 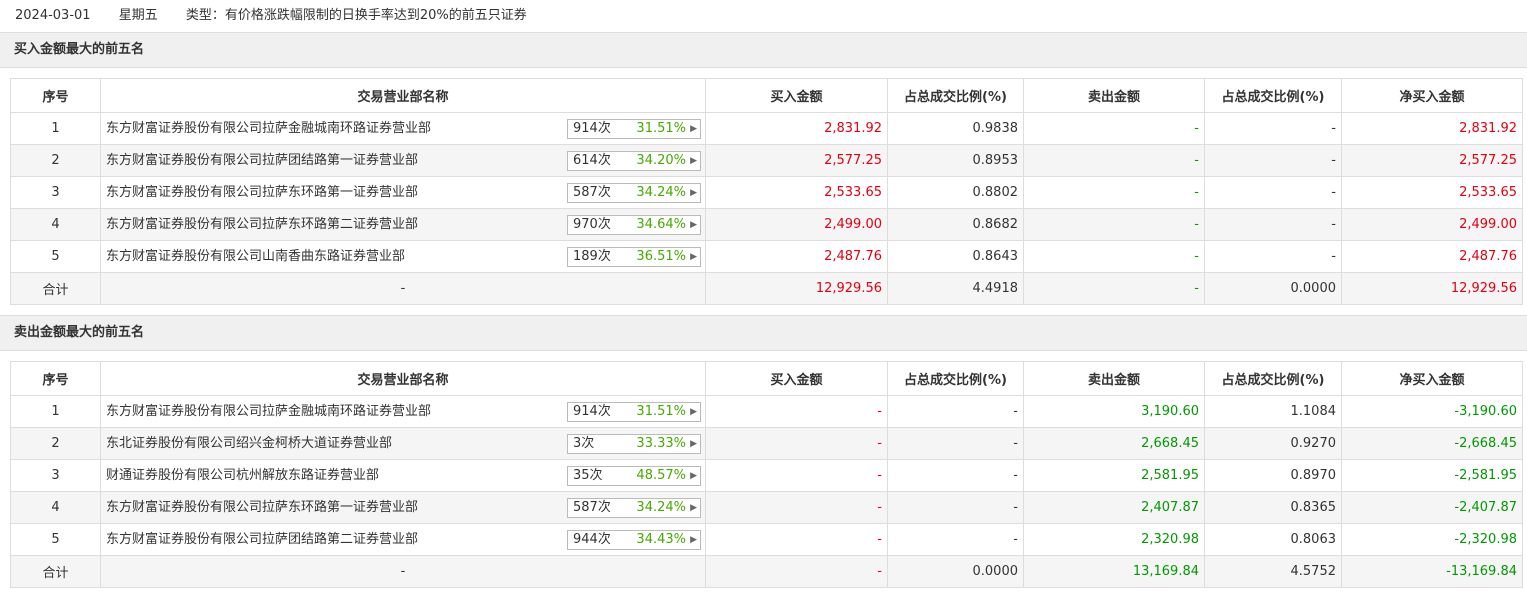 I want to click on net-buy-amount: 2,533.65, so click(x=1432, y=192).